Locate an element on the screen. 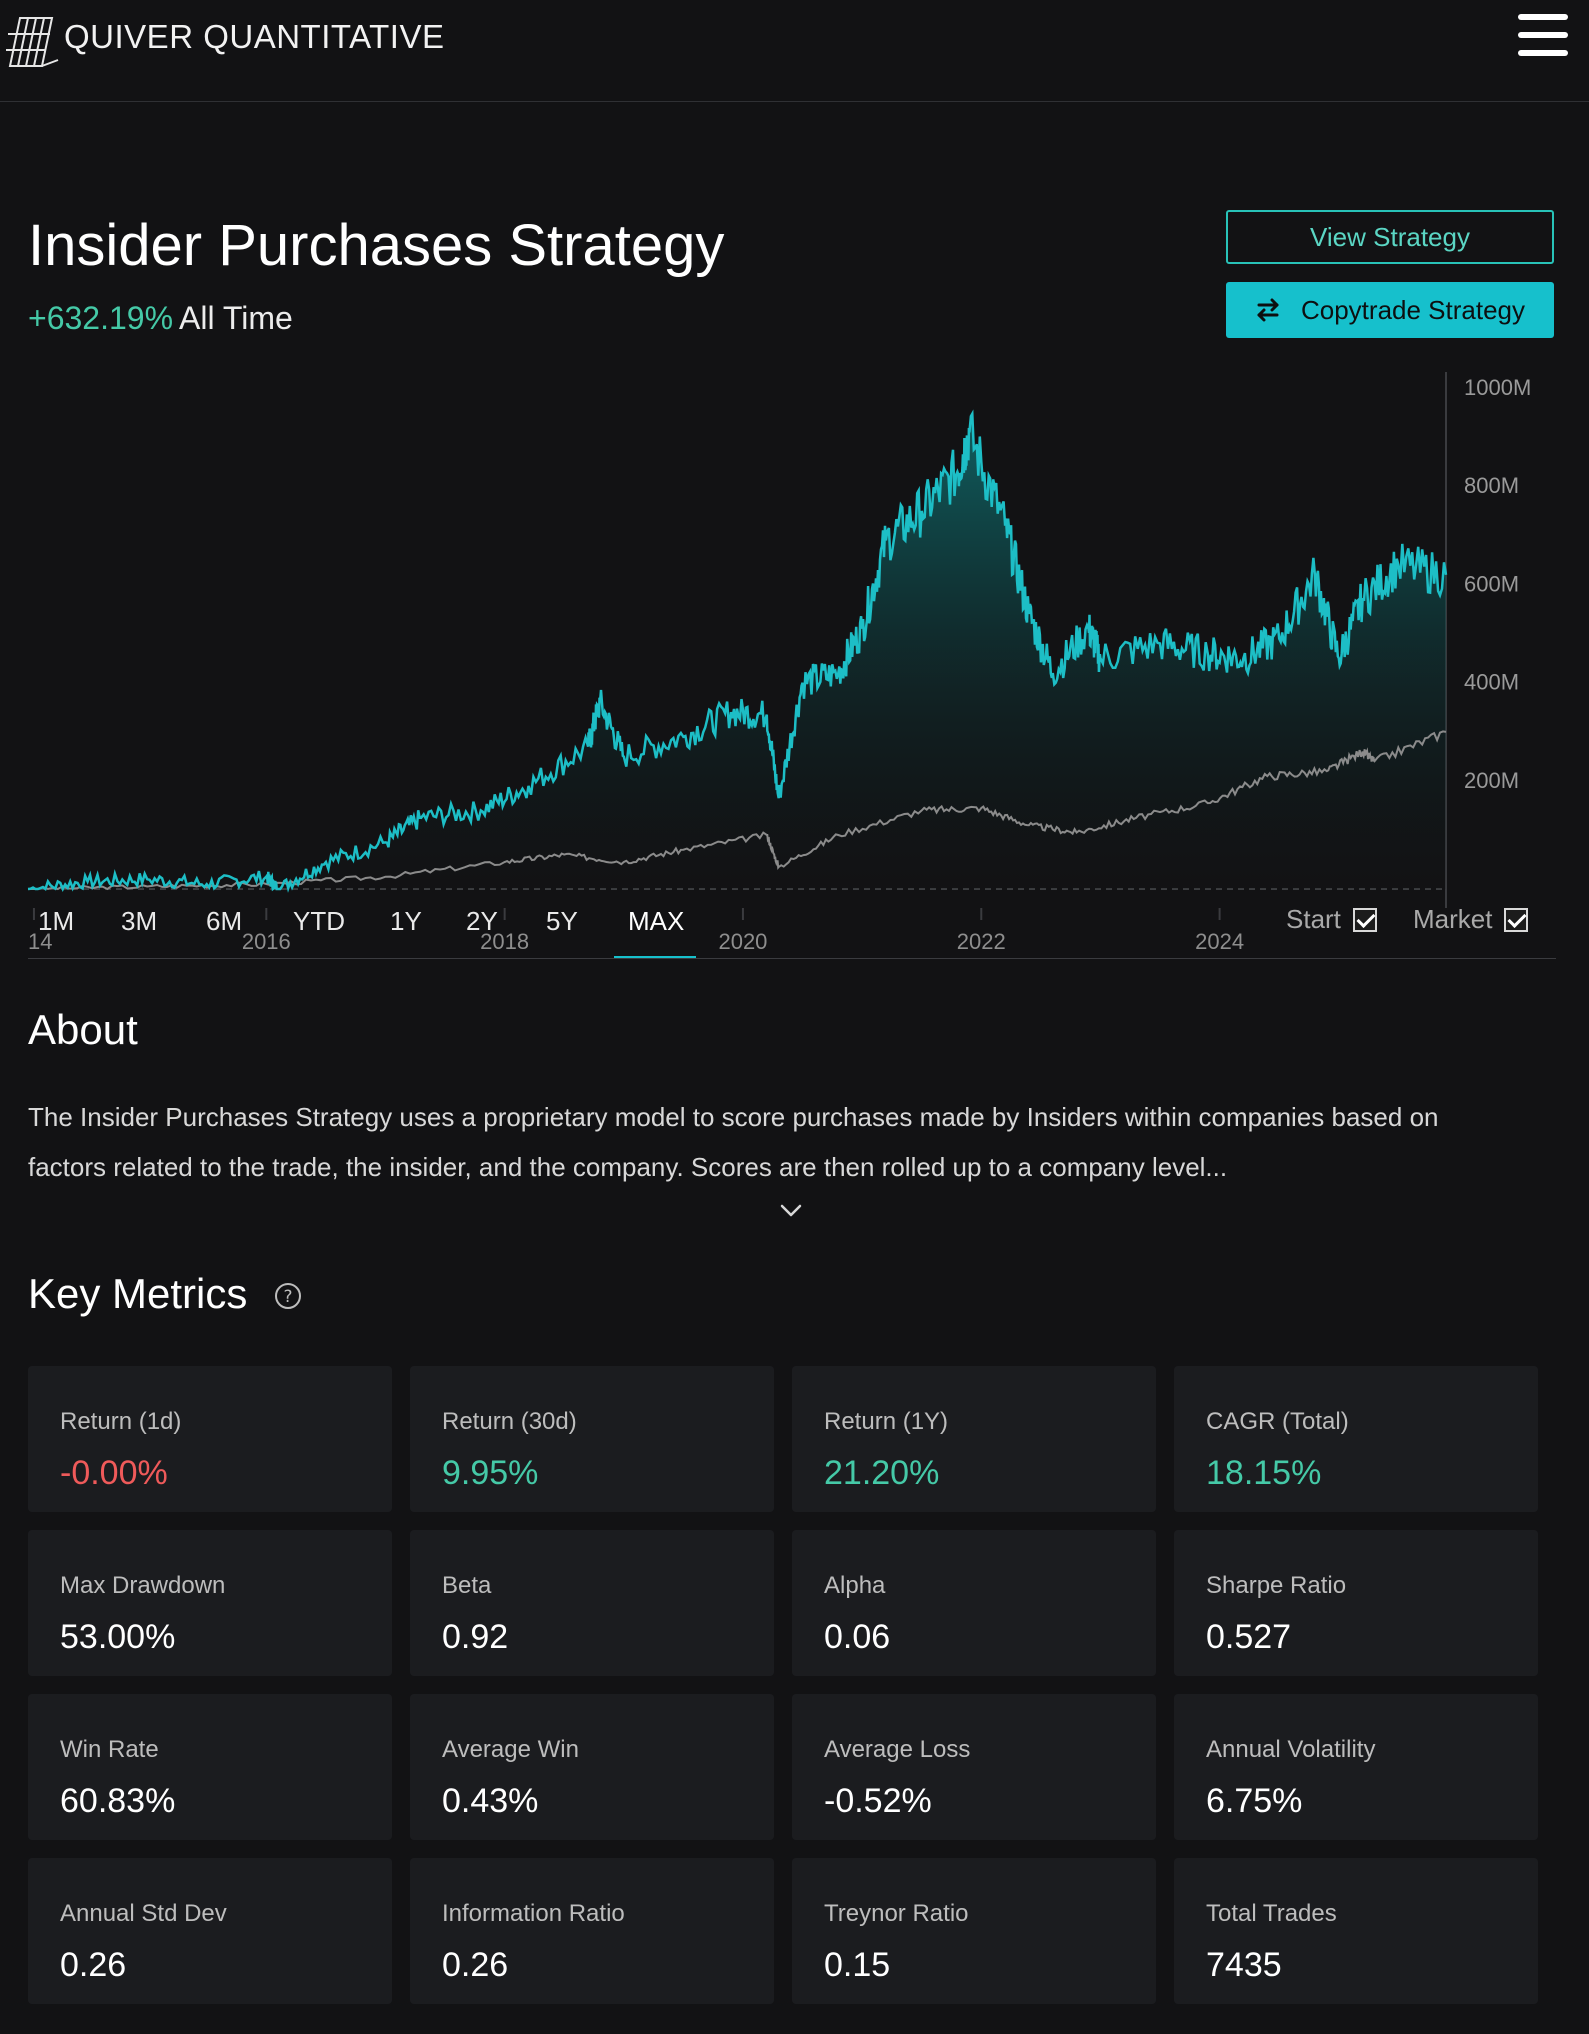 This screenshot has height=2034, width=1589. start-checkbox is located at coordinates (1364, 919).